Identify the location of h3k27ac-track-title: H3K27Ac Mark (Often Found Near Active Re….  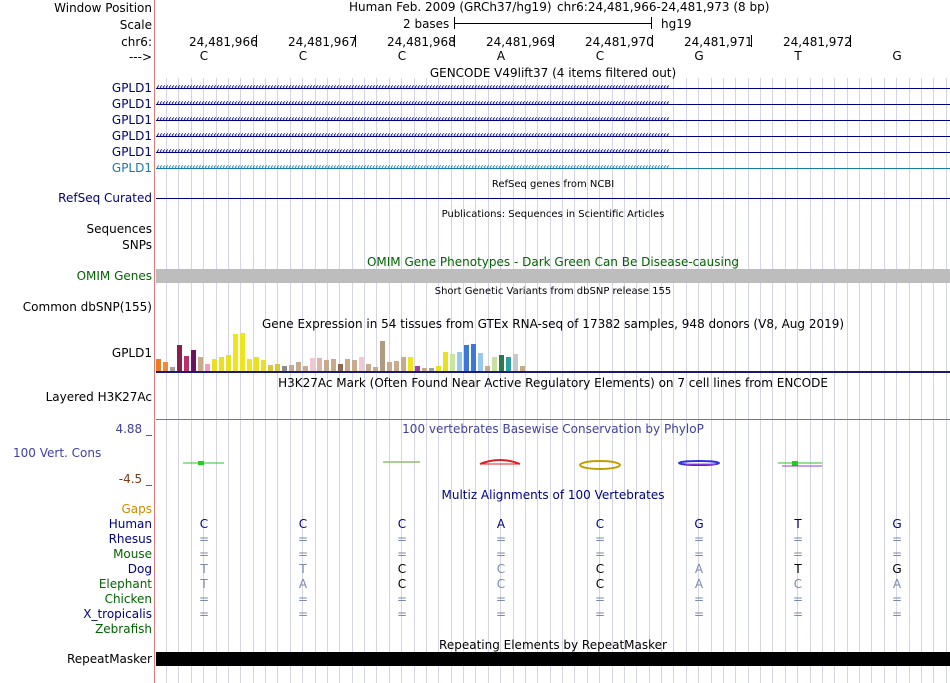
(553, 383).